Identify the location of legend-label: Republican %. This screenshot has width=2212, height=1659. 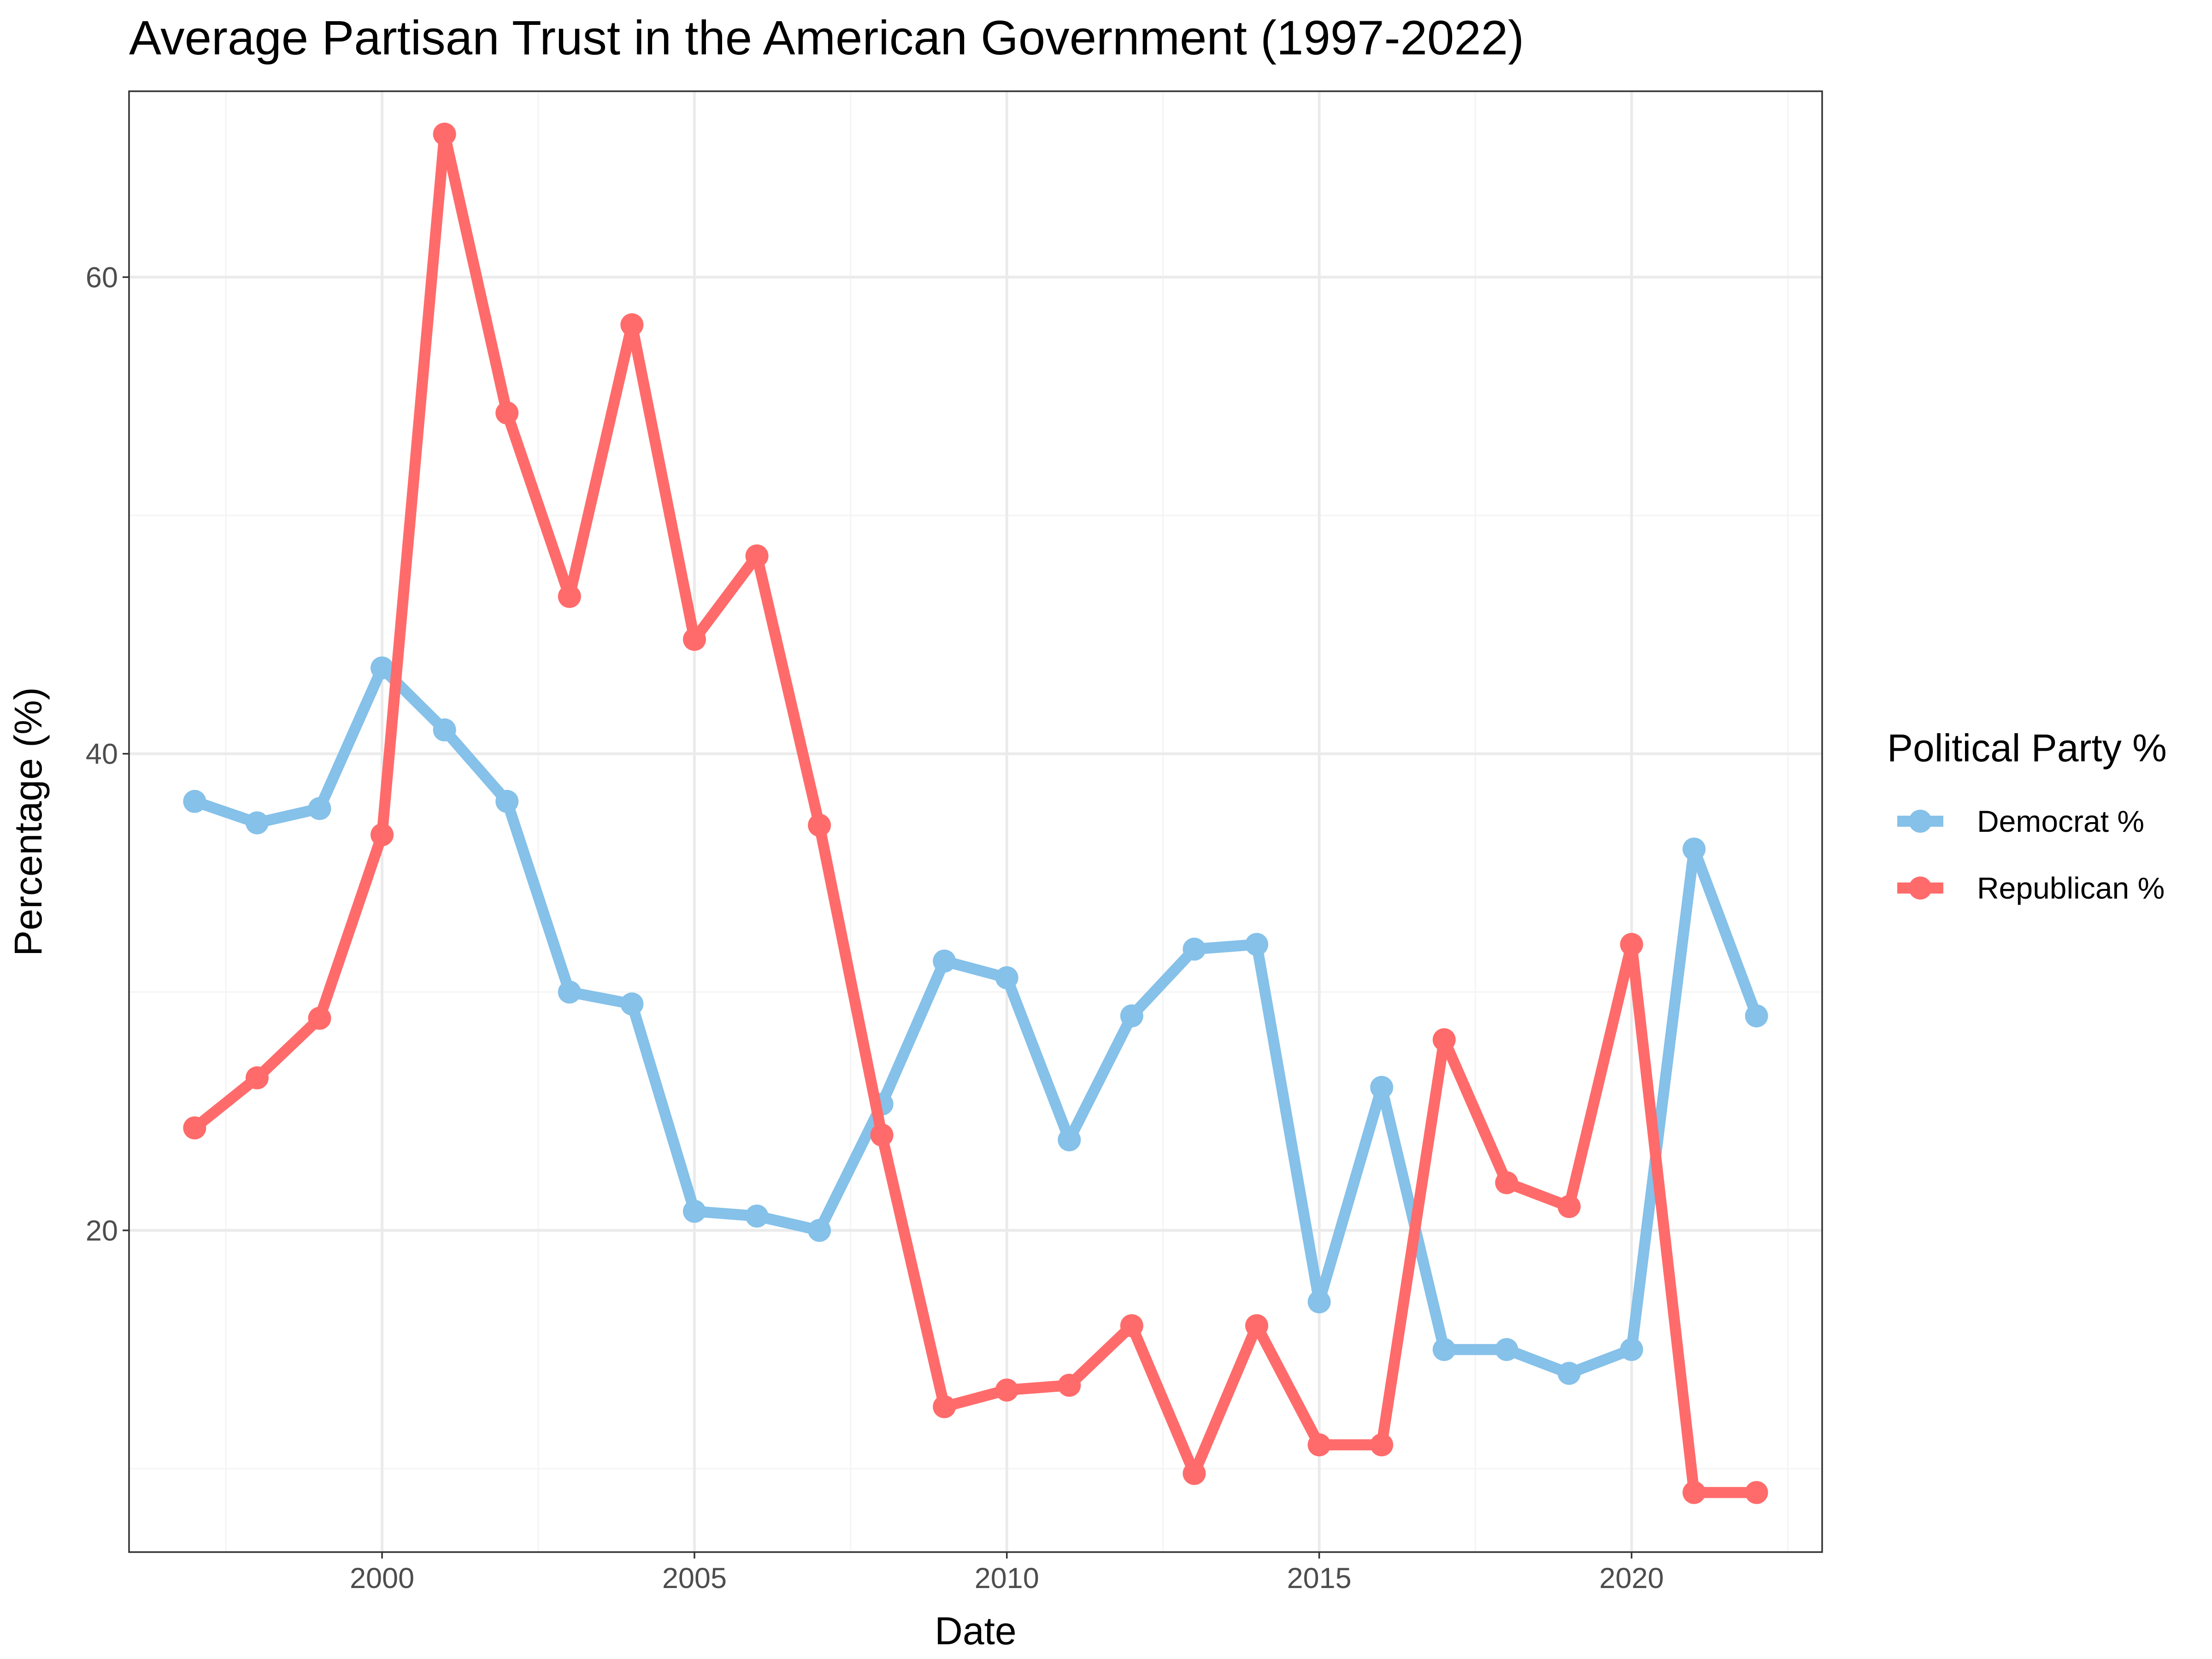
(2071, 888).